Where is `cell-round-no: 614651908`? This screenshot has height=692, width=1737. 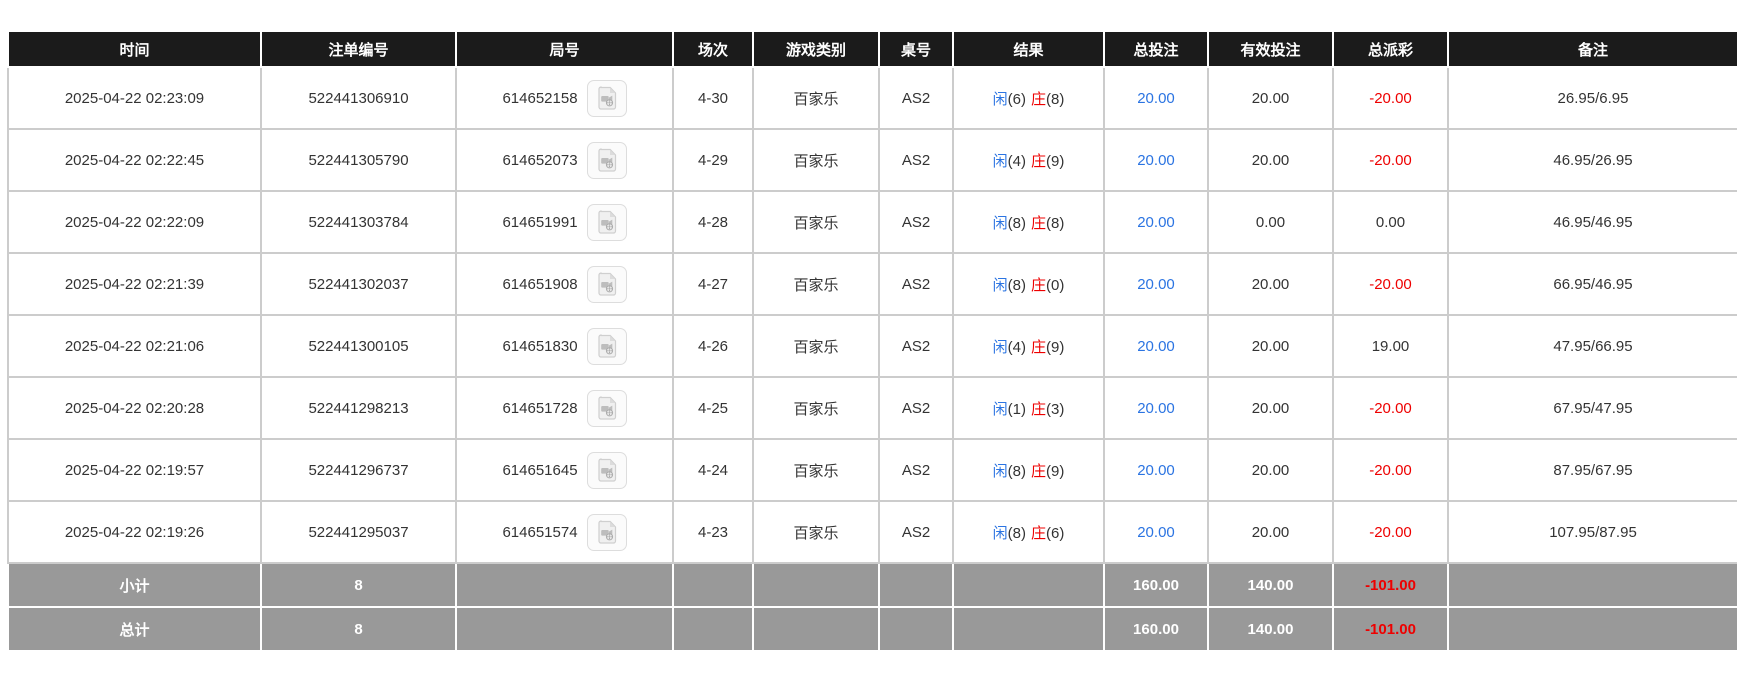 cell-round-no: 614651908 is located at coordinates (564, 284).